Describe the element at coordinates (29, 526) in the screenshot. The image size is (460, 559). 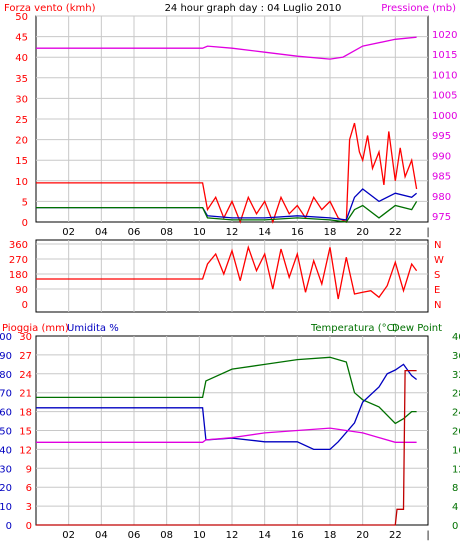
I see `rain-tick-label: 0` at that location.